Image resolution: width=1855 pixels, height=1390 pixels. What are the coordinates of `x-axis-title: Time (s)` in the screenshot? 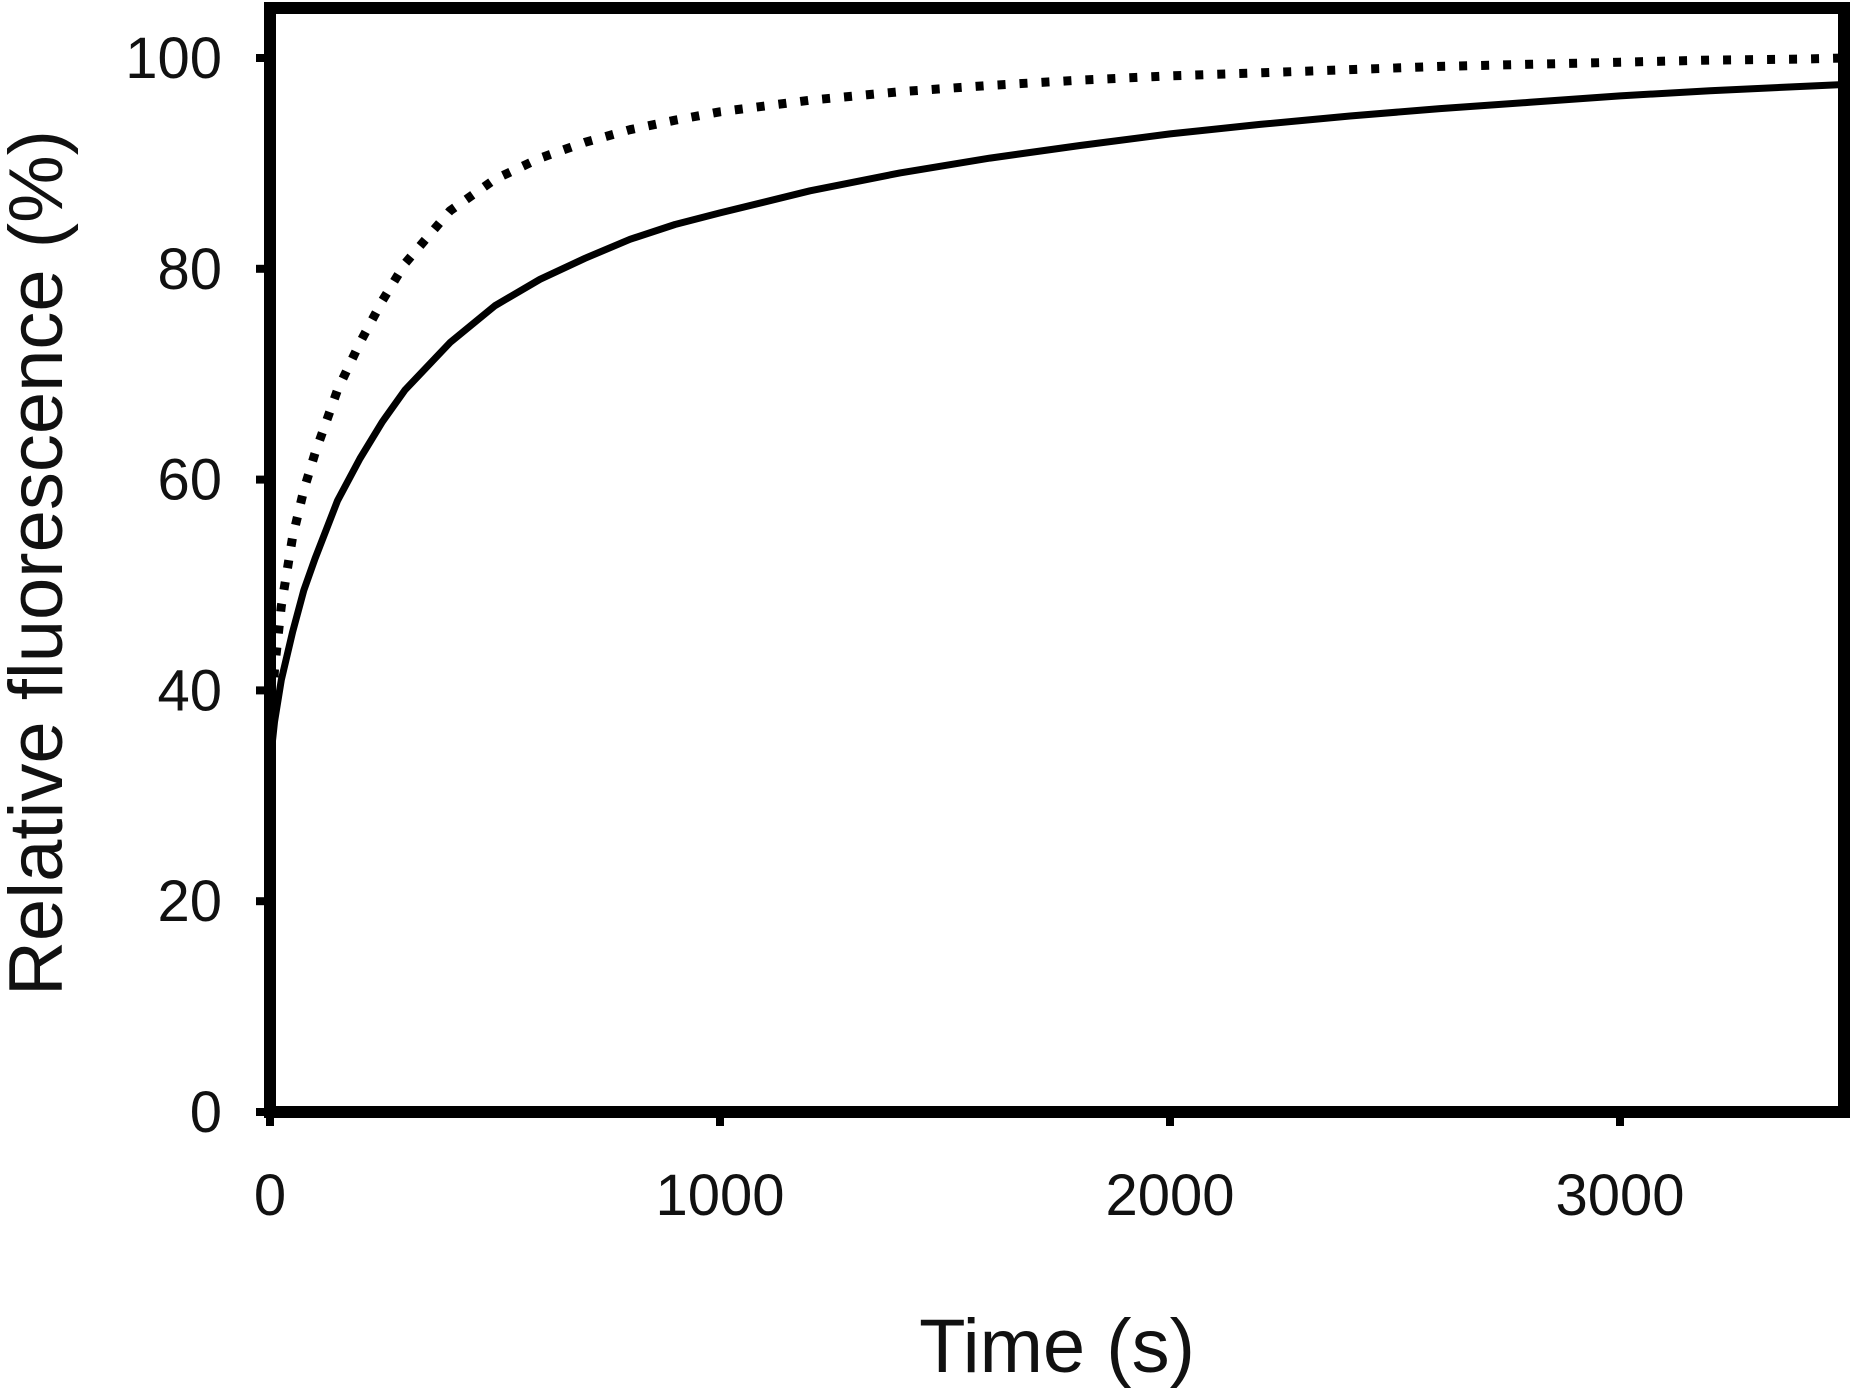 It's located at (1057, 1346).